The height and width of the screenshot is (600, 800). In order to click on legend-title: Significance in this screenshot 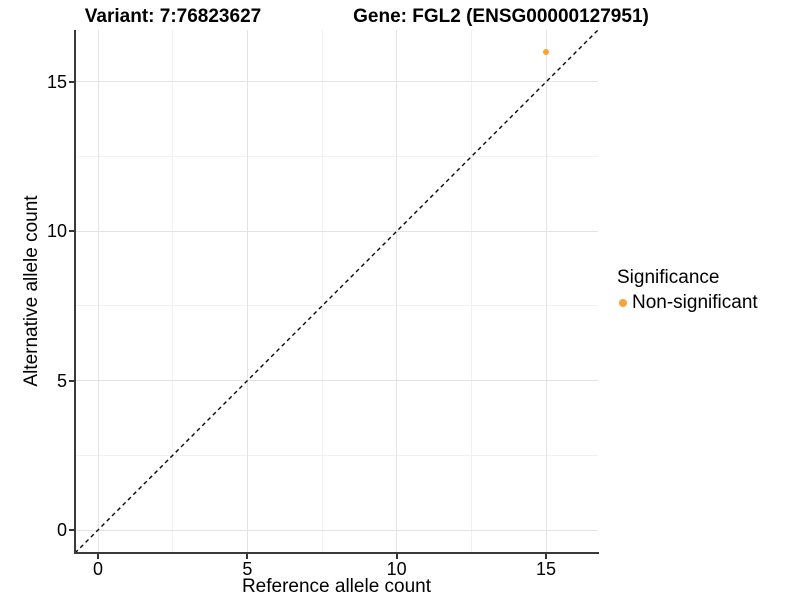, I will do `click(668, 277)`.